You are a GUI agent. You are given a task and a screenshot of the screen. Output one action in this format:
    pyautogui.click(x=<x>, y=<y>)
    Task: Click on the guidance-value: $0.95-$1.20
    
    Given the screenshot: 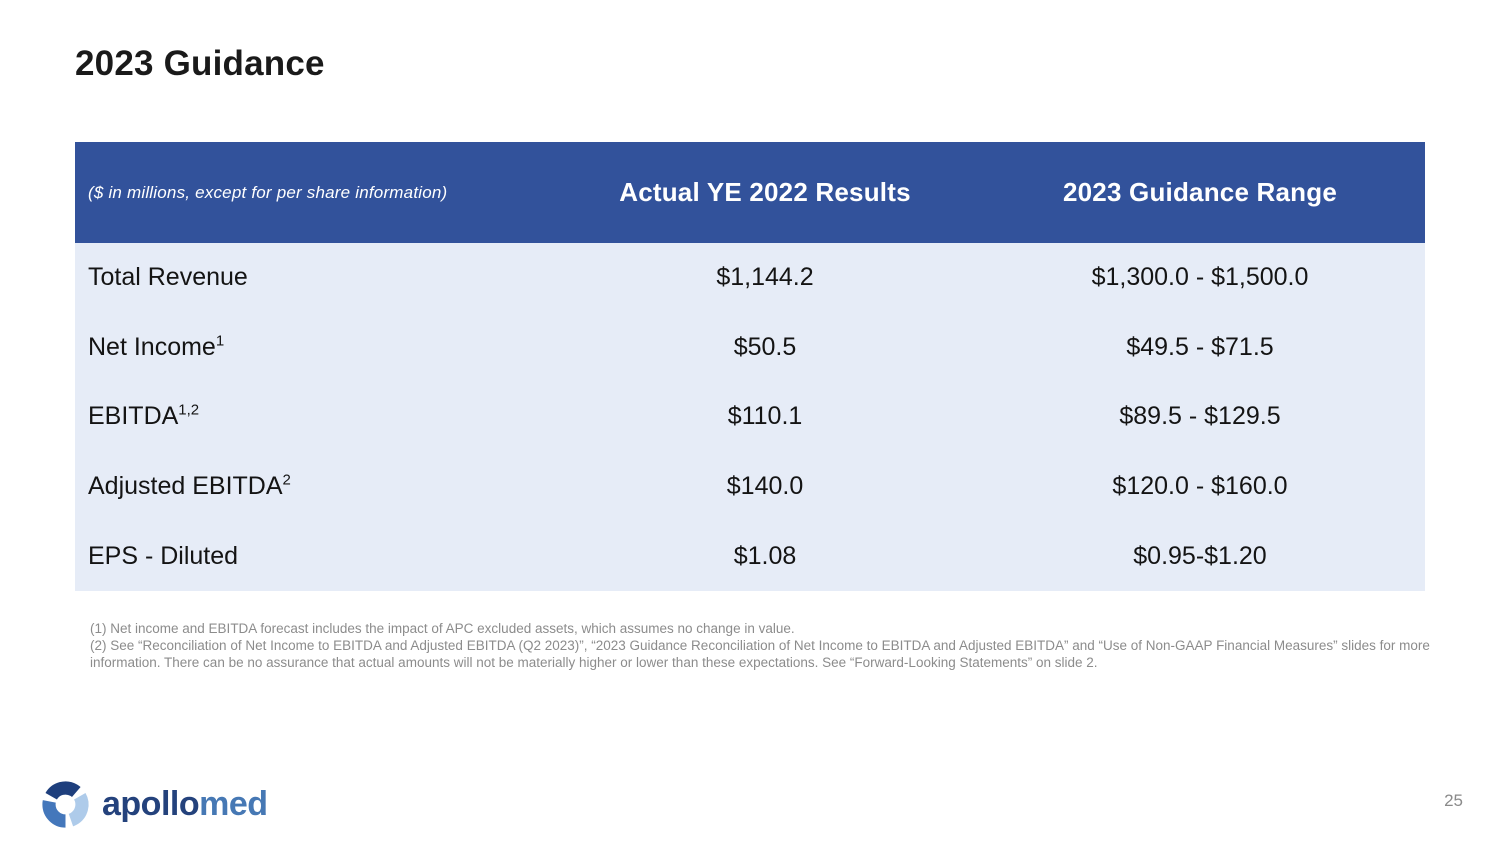 What is the action you would take?
    pyautogui.click(x=1200, y=555)
    